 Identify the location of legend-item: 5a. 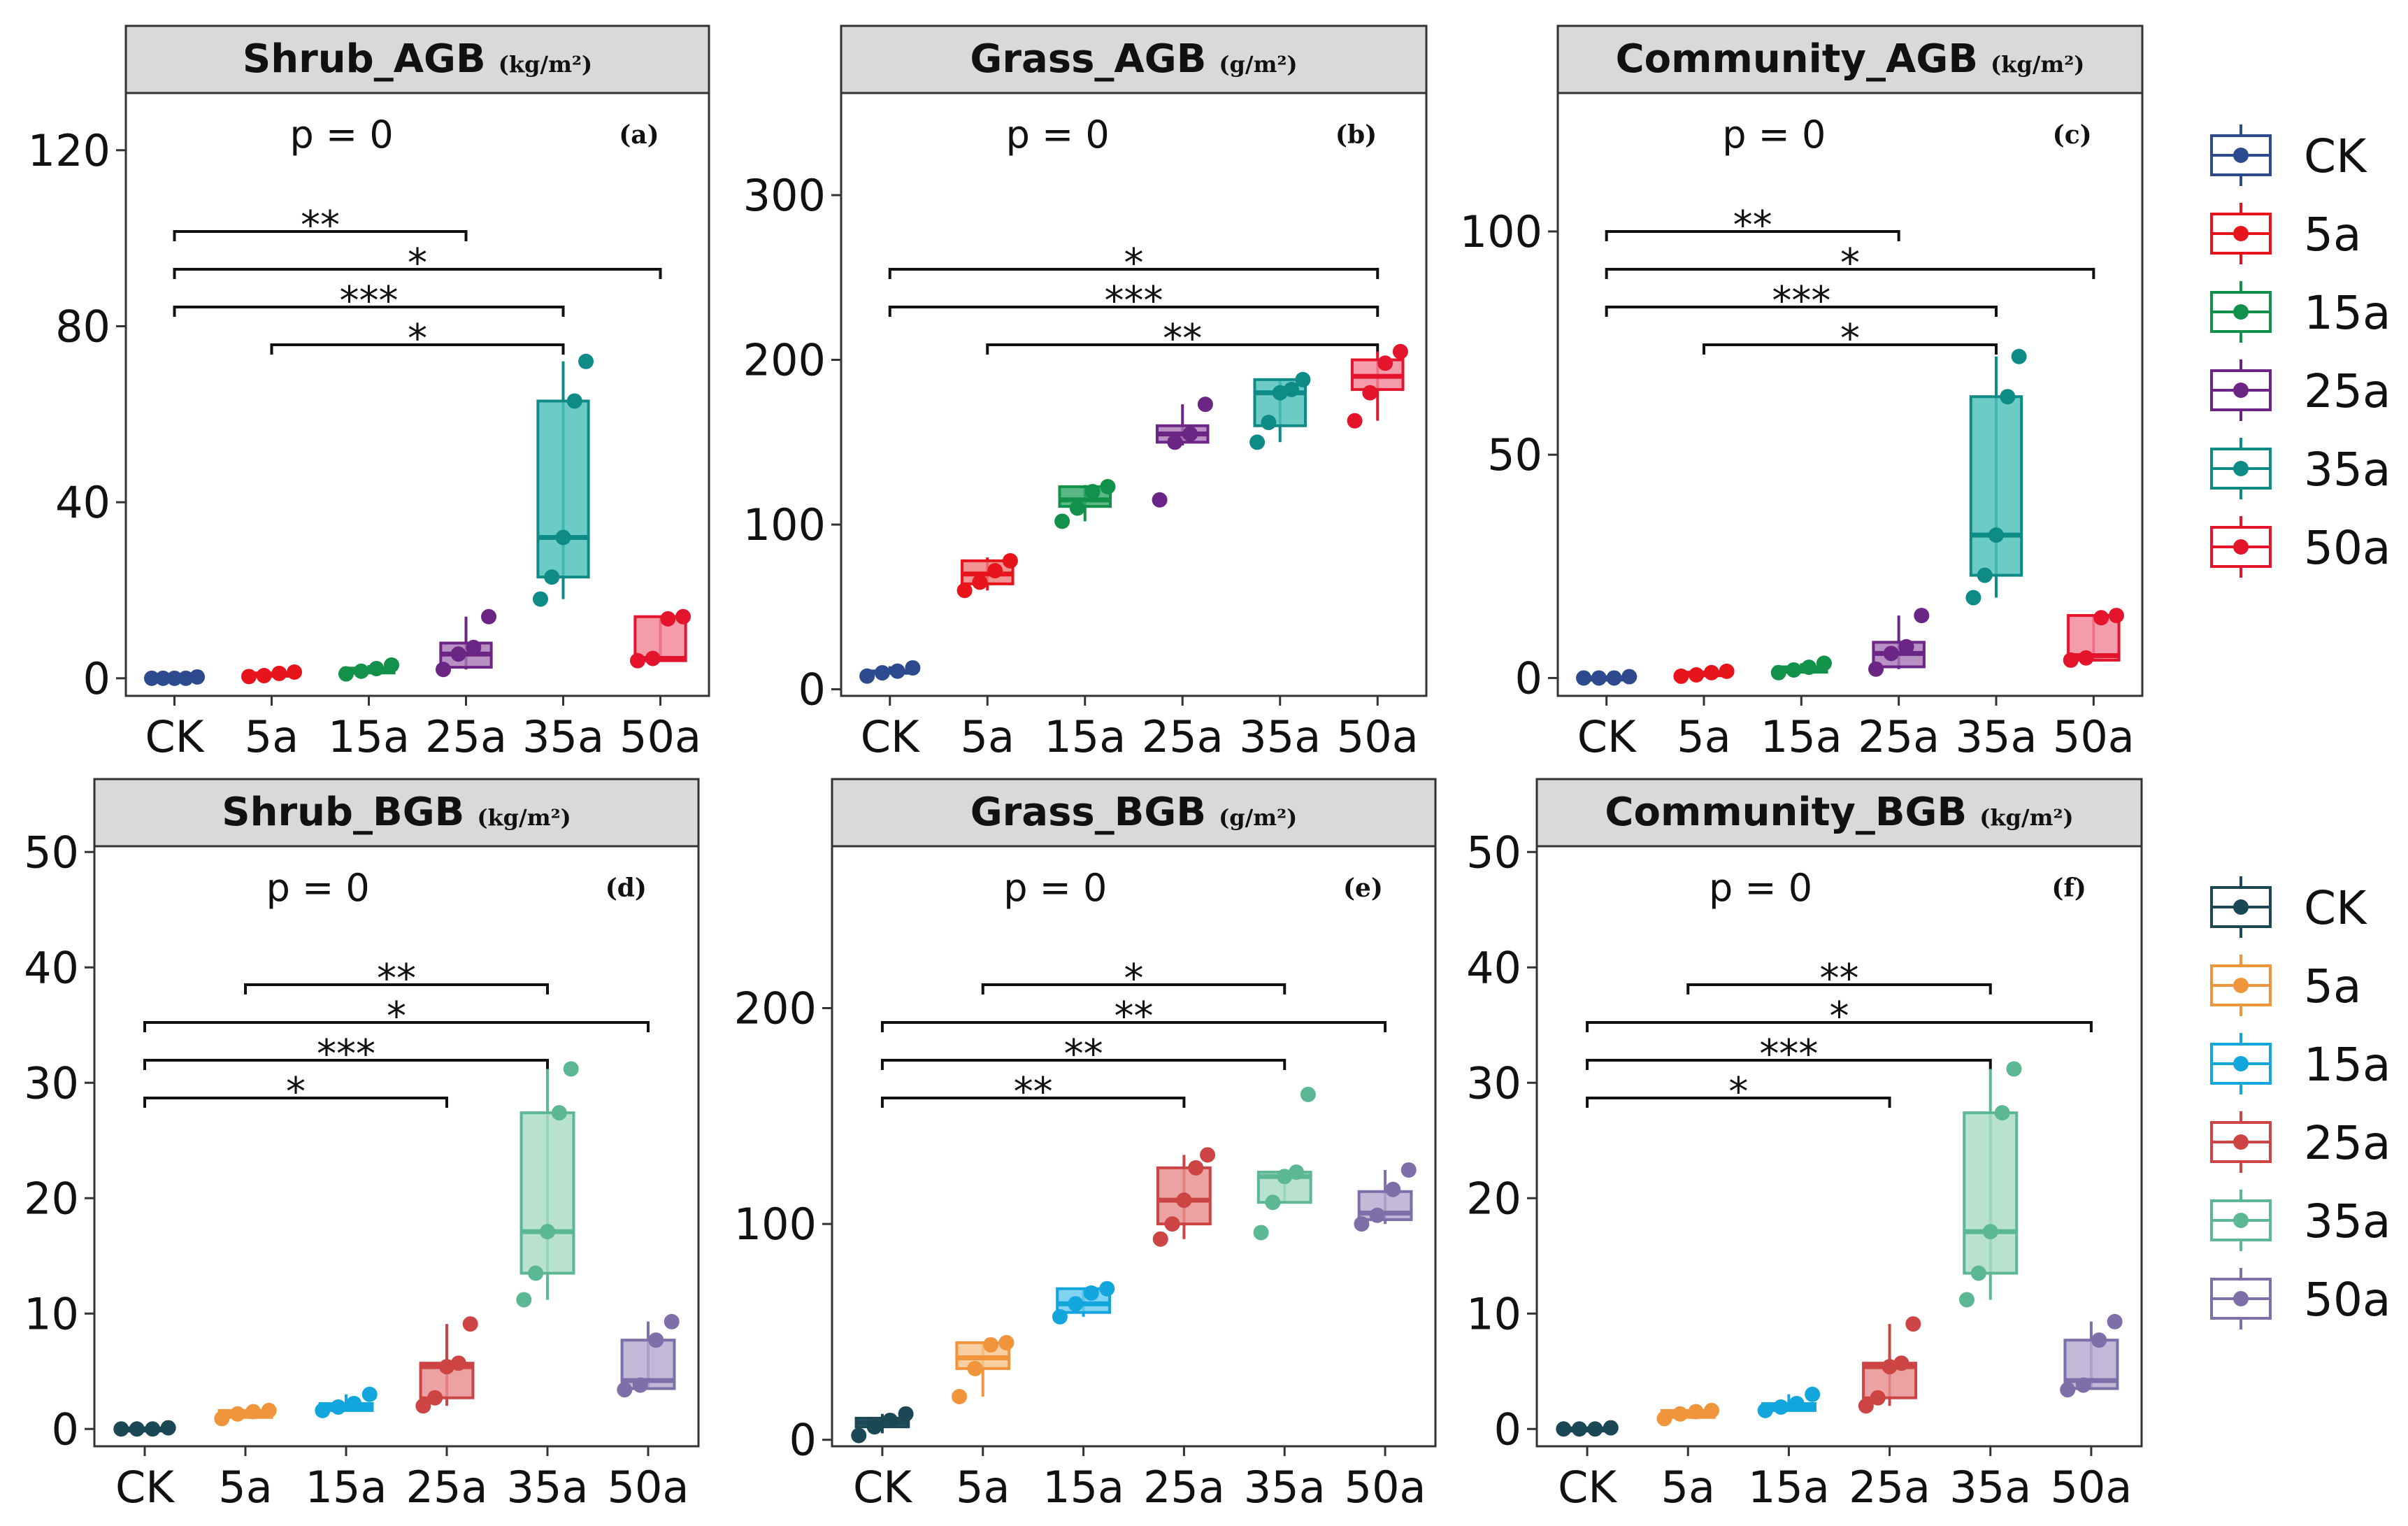
(2286, 986).